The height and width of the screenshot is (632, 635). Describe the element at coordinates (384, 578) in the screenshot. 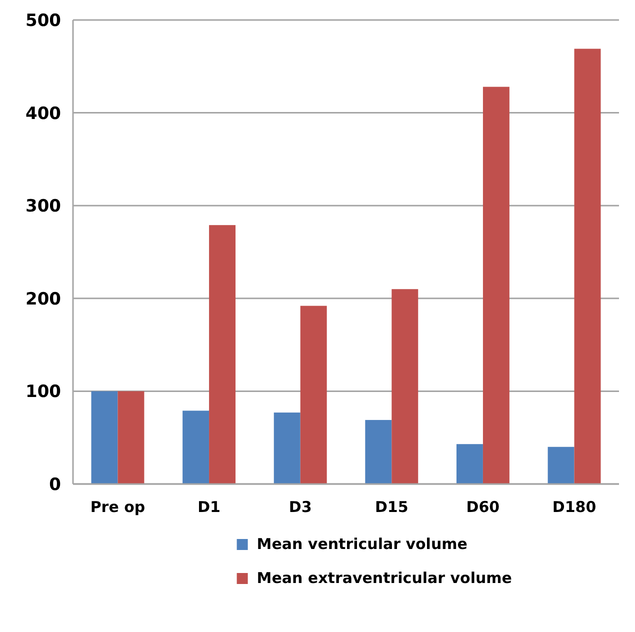

I see `legend-label: Mean extraventricular volume` at that location.